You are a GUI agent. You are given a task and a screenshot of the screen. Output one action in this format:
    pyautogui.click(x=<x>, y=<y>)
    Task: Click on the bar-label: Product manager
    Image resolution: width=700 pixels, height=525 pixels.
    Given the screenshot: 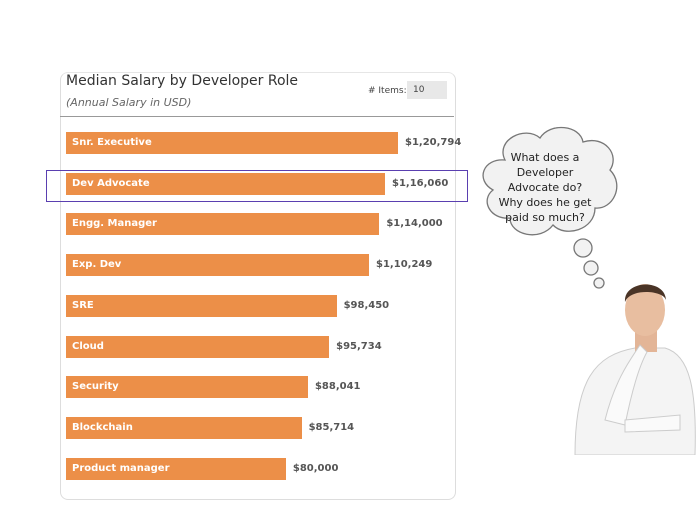 What is the action you would take?
    pyautogui.click(x=121, y=468)
    